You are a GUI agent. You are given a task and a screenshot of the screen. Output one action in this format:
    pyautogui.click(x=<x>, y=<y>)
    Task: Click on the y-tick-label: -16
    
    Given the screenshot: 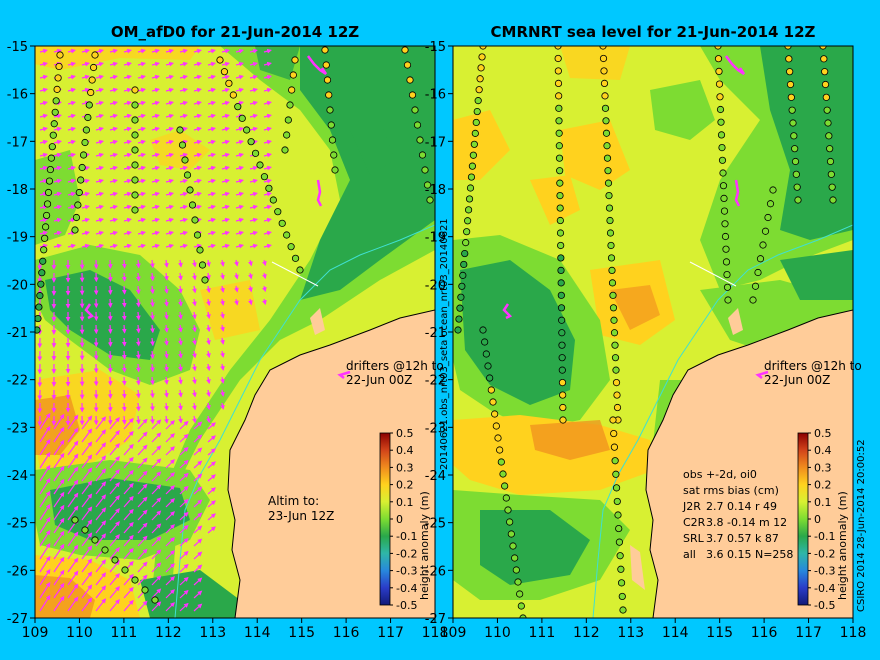 What is the action you would take?
    pyautogui.click(x=435, y=95)
    